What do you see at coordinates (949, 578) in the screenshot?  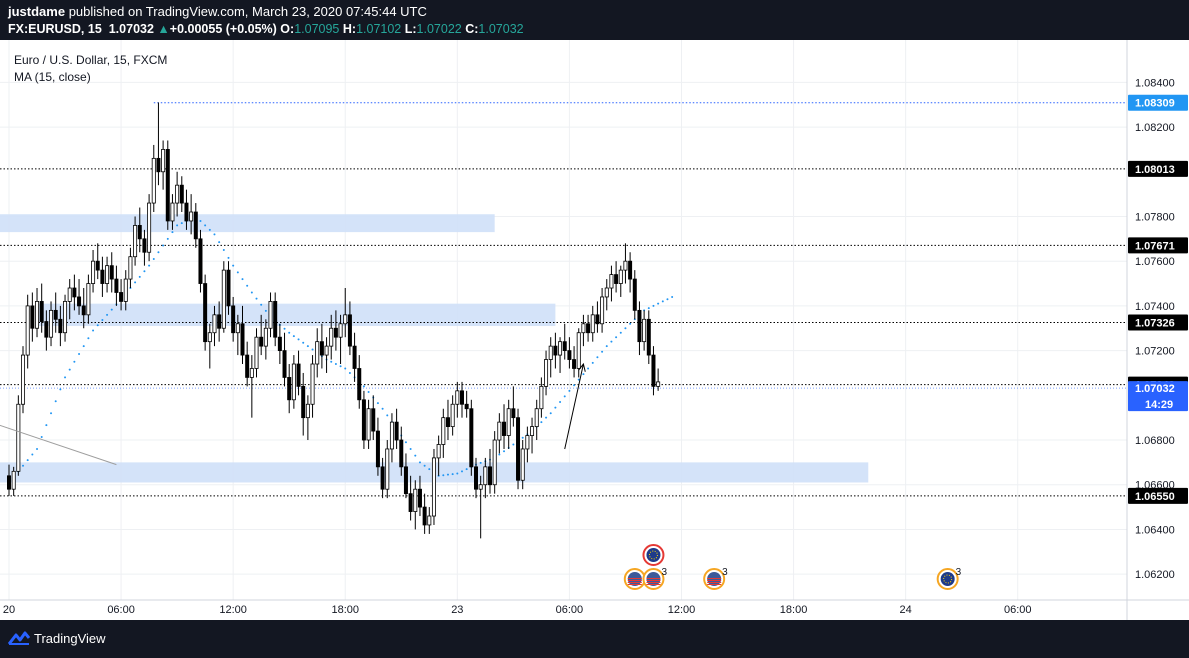 I see `eu-event-flag-icon: 3` at bounding box center [949, 578].